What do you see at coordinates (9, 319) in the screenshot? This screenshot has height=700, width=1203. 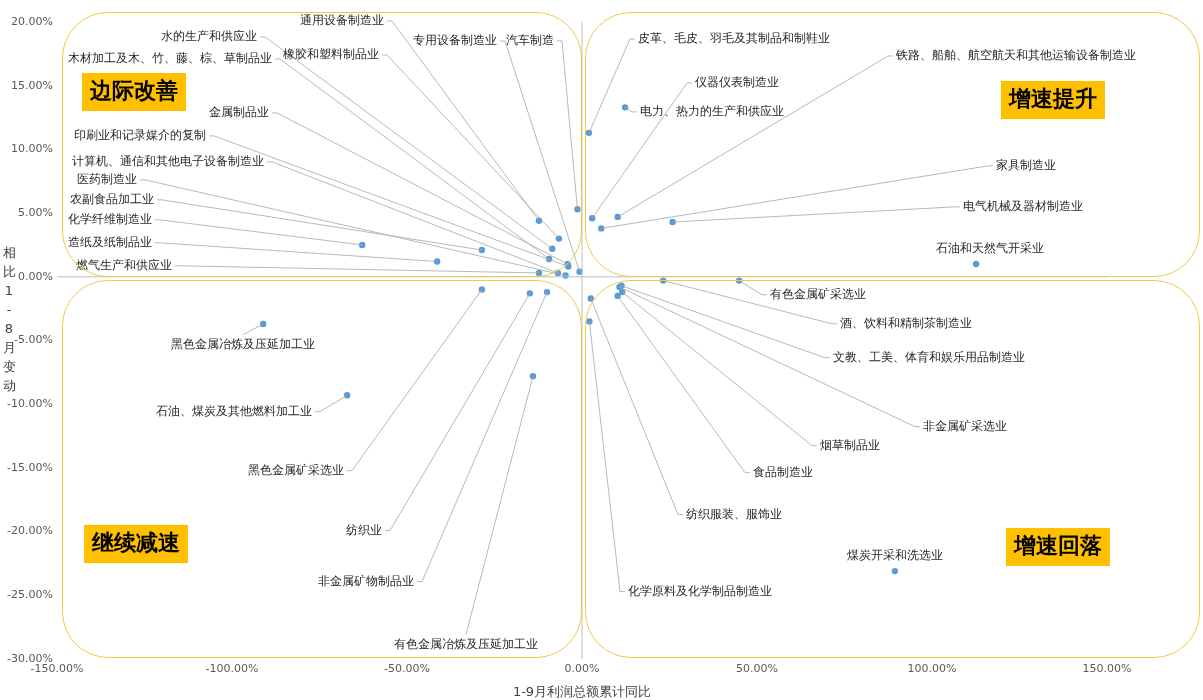 I see `y-axis-title: 相比1-8月变动` at bounding box center [9, 319].